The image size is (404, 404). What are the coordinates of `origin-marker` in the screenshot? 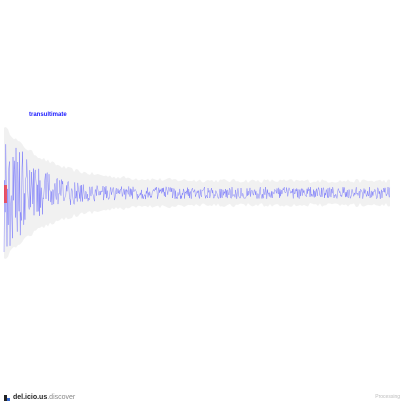 It's located at (5, 194).